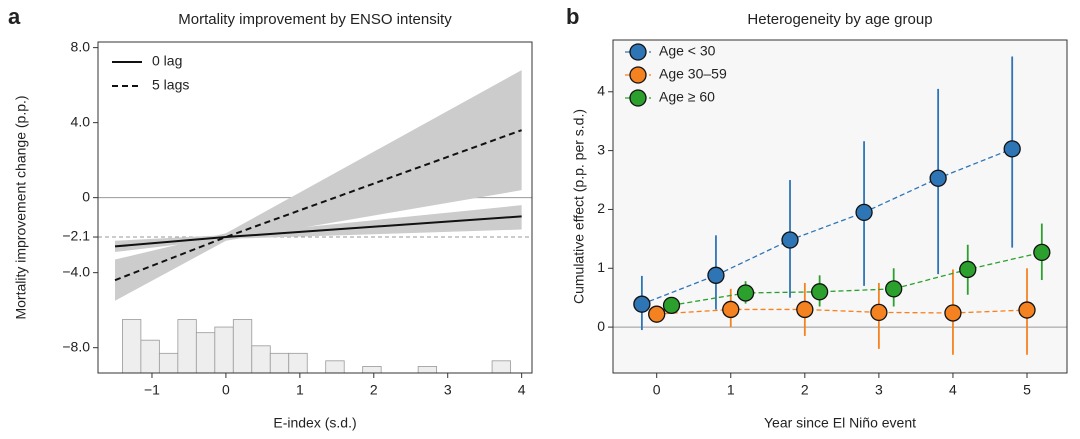 The image size is (1080, 439). I want to click on legend-label: 5 lags, so click(170, 85).